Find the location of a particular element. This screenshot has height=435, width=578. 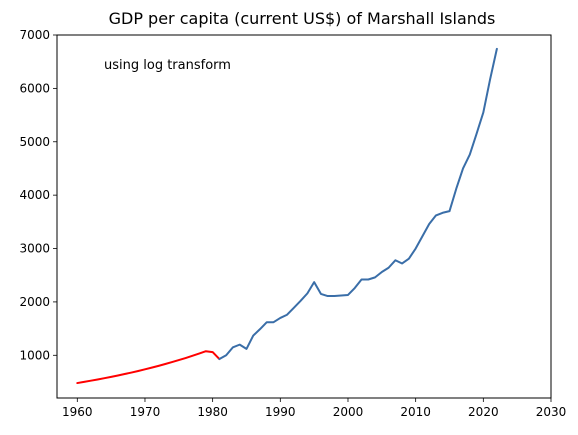

y-tick-label: 2000 is located at coordinates (34, 302).